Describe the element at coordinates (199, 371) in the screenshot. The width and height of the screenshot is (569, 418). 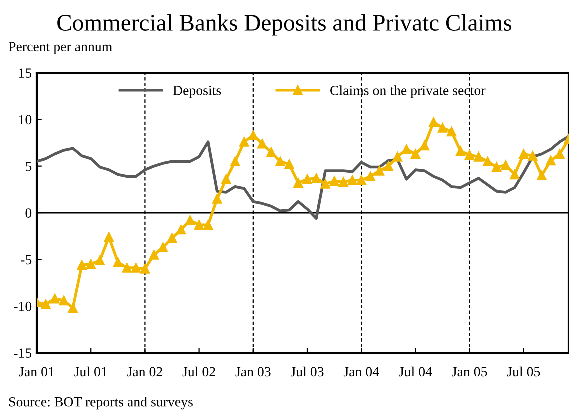
I see `x-tick-label: Jul 02` at that location.